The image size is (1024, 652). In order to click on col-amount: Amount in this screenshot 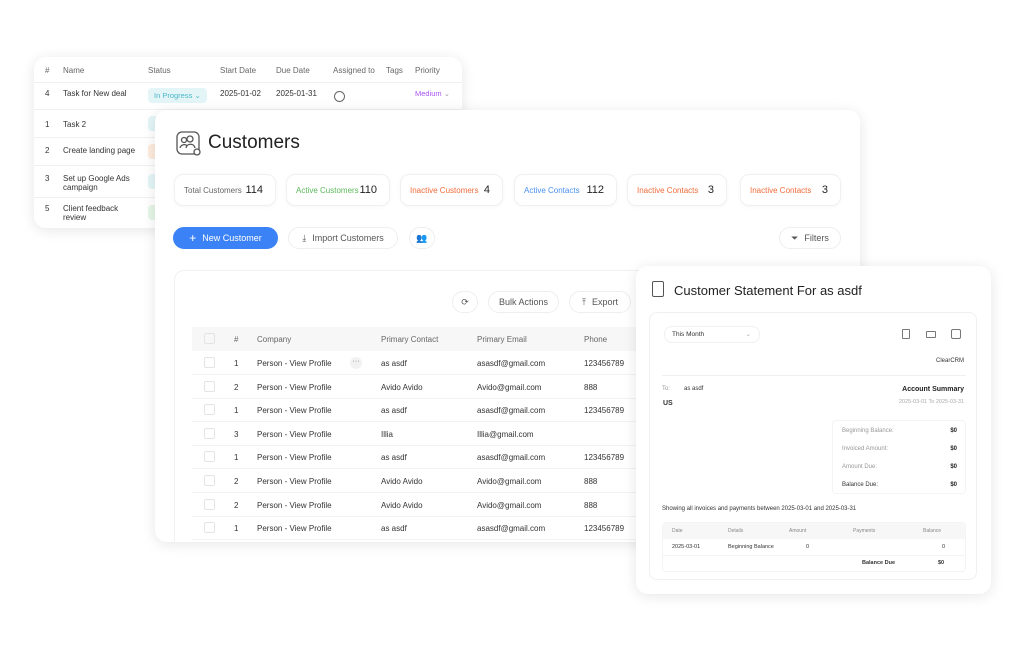, I will do `click(798, 531)`.